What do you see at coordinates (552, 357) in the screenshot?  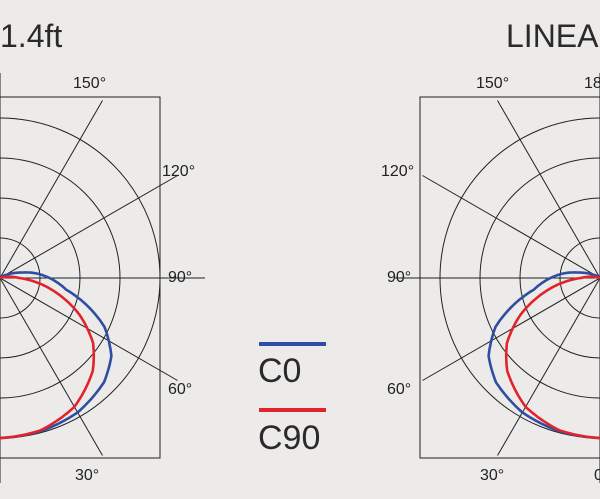 I see `right-series-c90-curve` at bounding box center [552, 357].